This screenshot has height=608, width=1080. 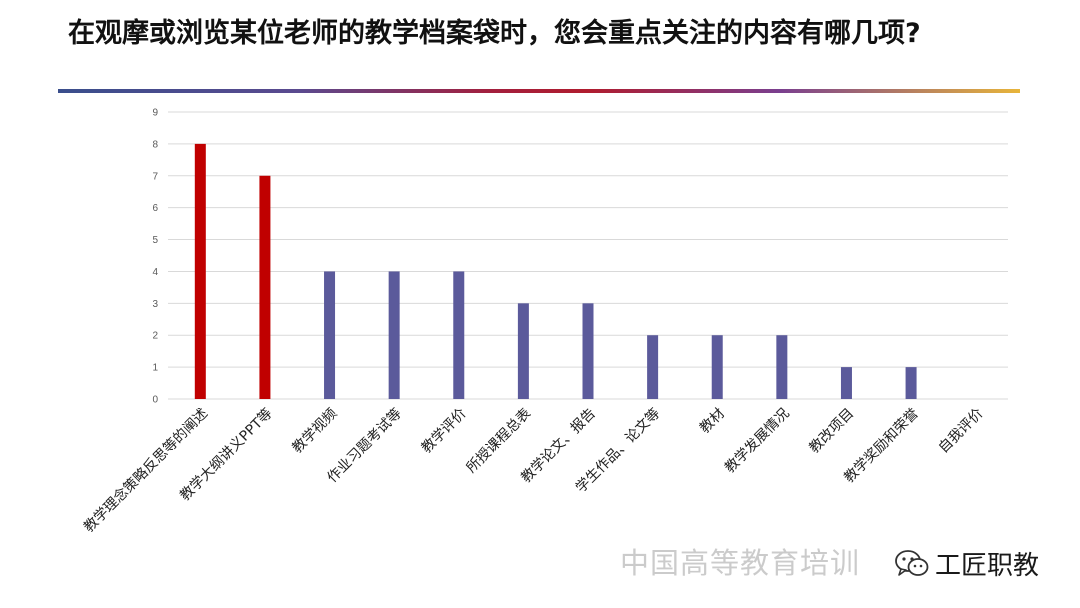 I want to click on wechat-badge: 工匠职教, so click(x=967, y=563).